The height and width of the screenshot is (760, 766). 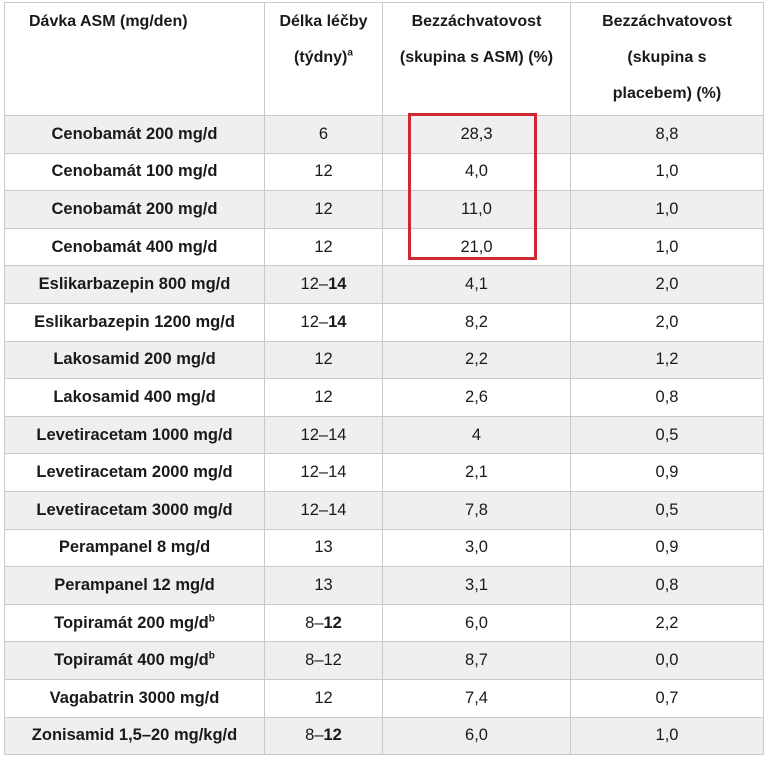 I want to click on dose-cell: Eslikarbazepin 800 mg/d, so click(x=134, y=284).